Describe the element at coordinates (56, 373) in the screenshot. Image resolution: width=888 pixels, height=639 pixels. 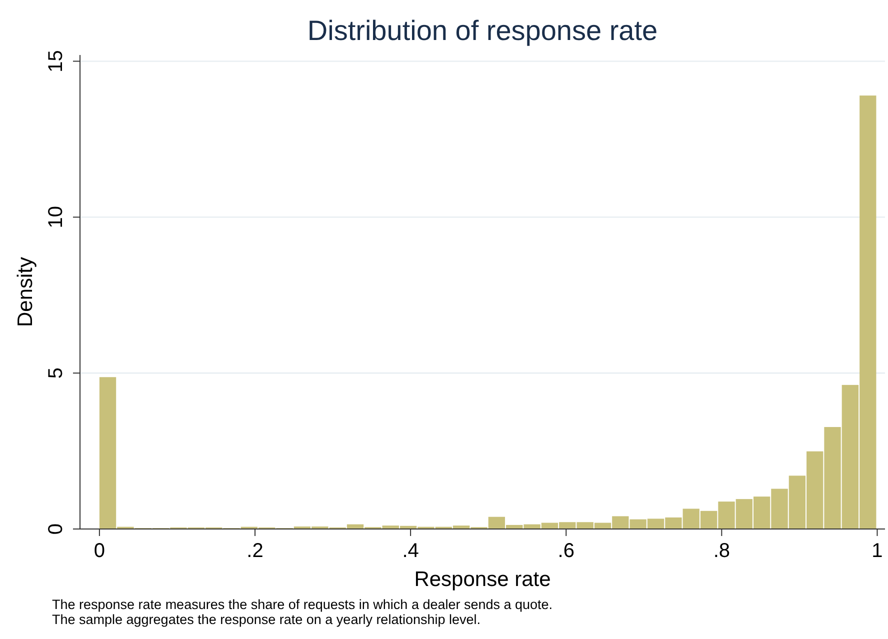
I see `y-tick-label: 5` at that location.